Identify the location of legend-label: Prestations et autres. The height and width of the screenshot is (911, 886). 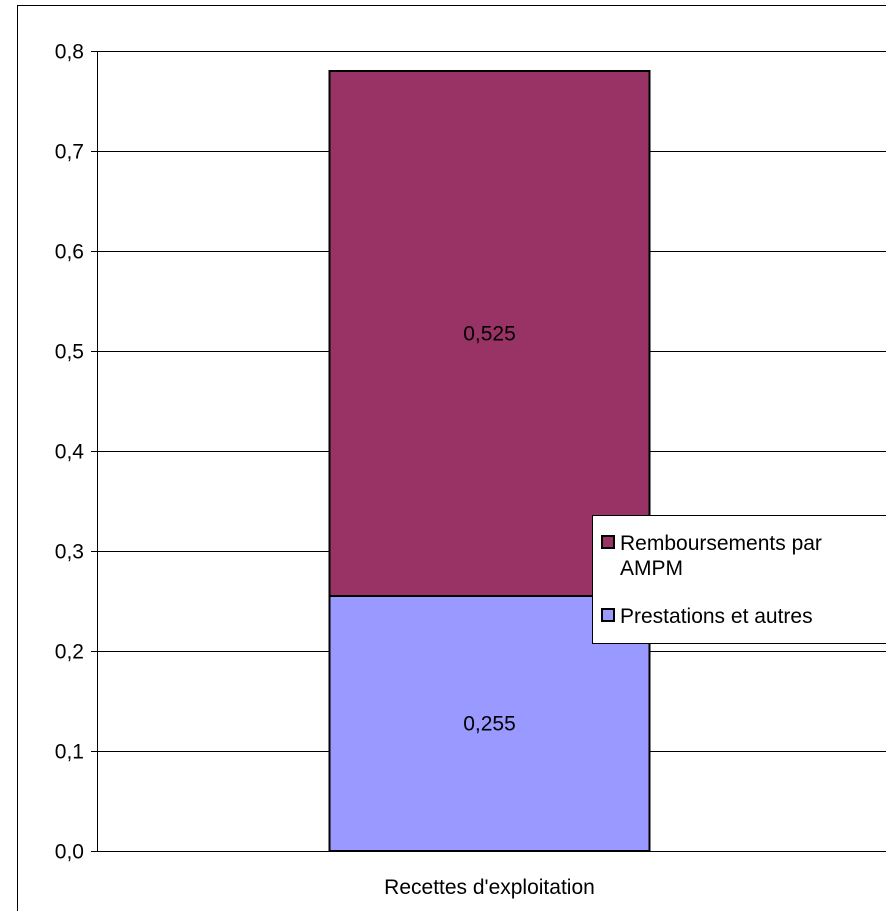
(716, 616).